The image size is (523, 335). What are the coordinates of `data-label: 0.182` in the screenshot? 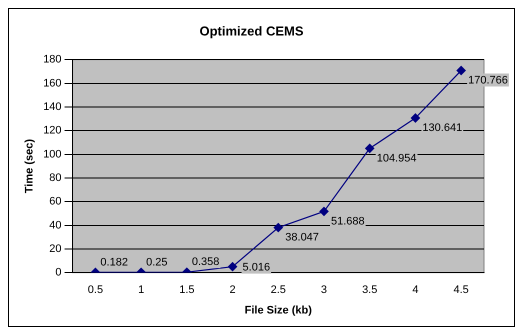 It's located at (114, 262).